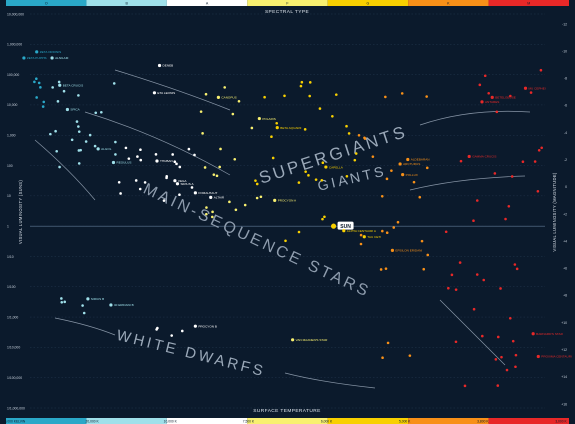 The height and width of the screenshot is (424, 575). What do you see at coordinates (564, 51) in the screenshot?
I see `magnitude-tick-label: -10` at bounding box center [564, 51].